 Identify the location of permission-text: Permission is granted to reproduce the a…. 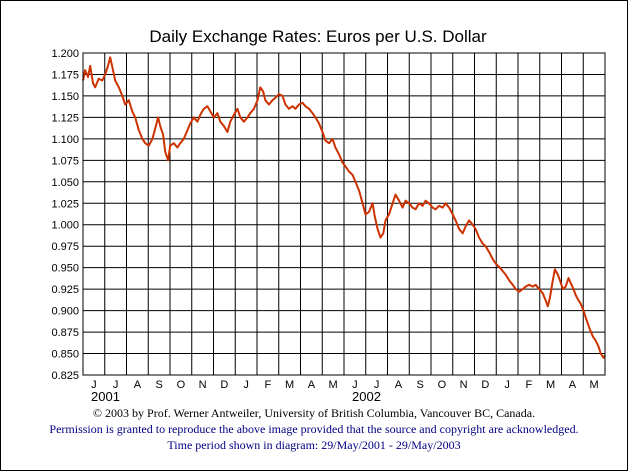
(314, 429).